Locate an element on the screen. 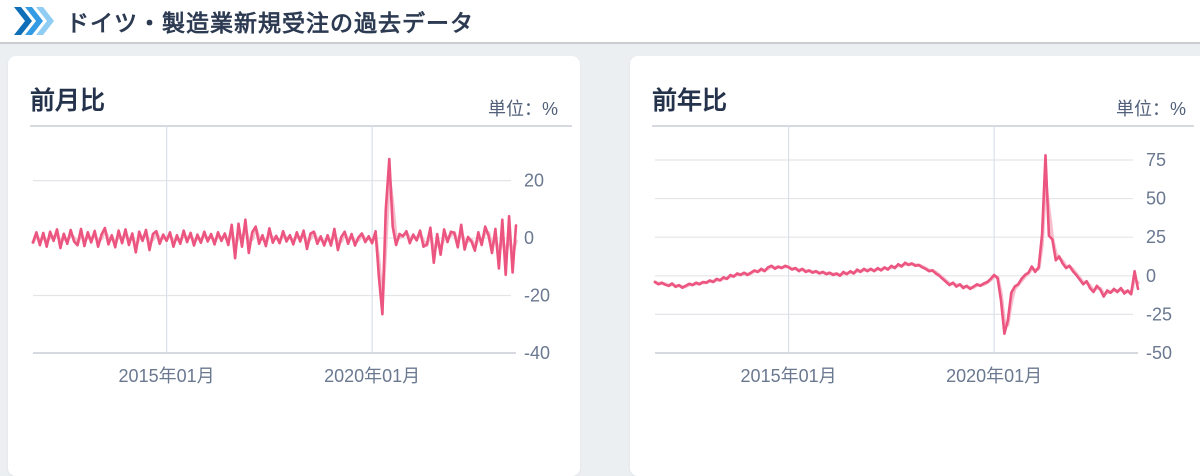  panel-title: 前月比 is located at coordinates (68, 101).